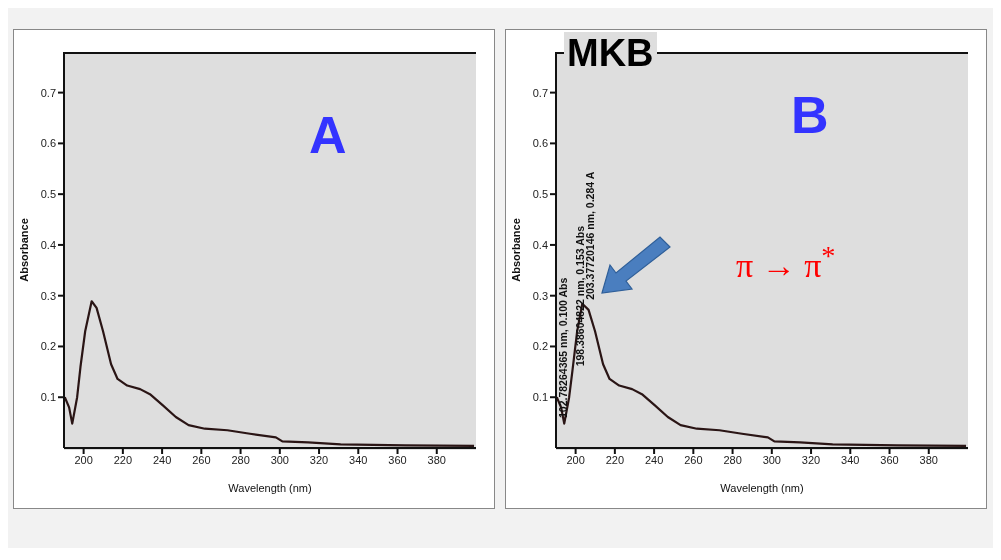 The width and height of the screenshot is (1001, 560). Describe the element at coordinates (786, 263) in the screenshot. I see `annotation: π → π$^{*}$` at that location.